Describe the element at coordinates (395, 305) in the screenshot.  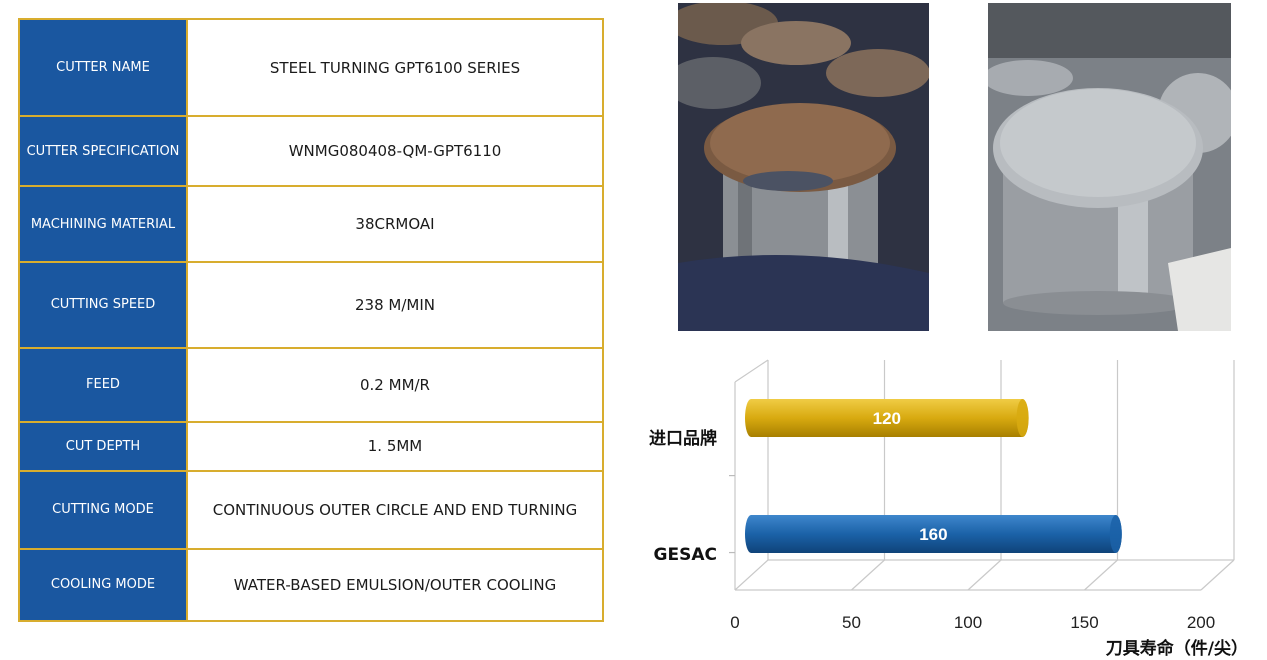
I see `spec-value: 238 M/MIN` at that location.